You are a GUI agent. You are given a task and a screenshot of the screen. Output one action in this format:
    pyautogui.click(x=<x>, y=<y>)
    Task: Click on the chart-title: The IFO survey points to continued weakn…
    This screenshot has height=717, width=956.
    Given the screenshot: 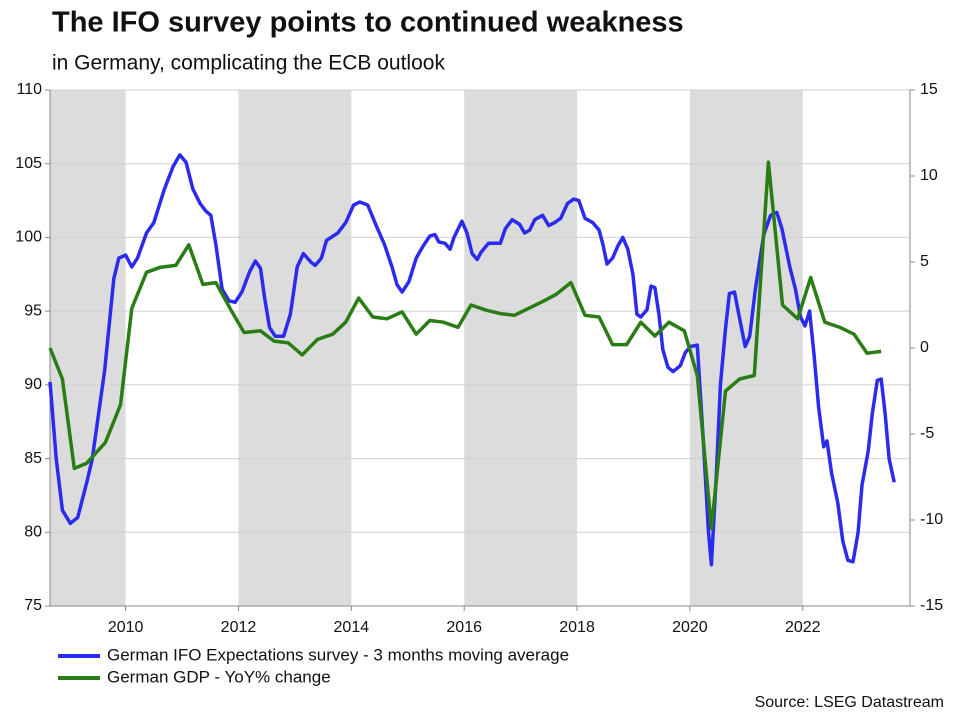 What is the action you would take?
    pyautogui.click(x=368, y=23)
    